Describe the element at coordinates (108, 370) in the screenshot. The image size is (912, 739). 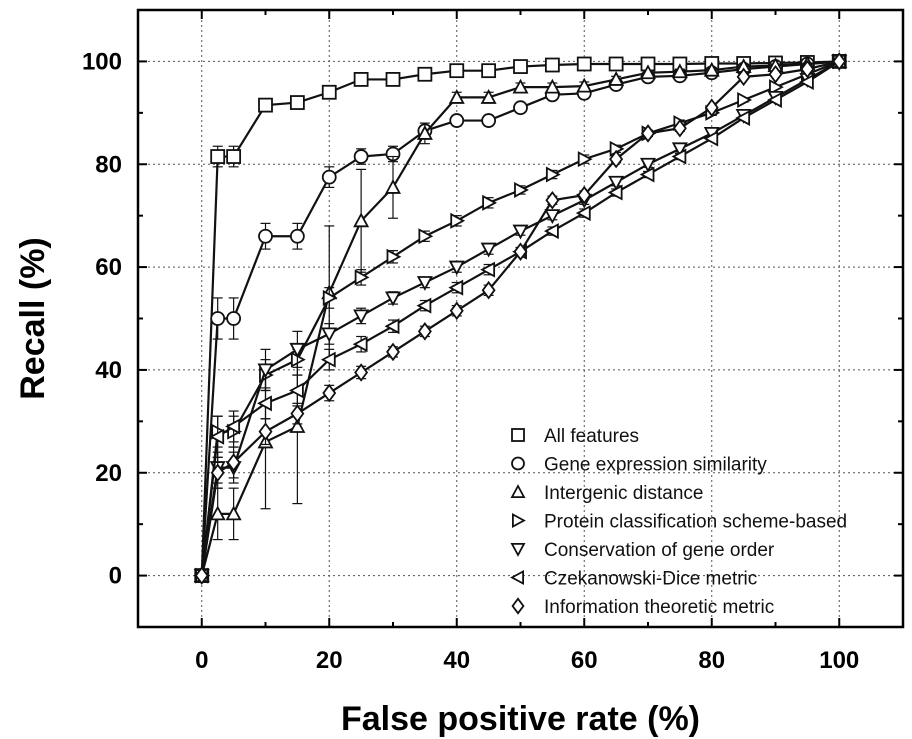
I see `y-tick-label: 40` at that location.